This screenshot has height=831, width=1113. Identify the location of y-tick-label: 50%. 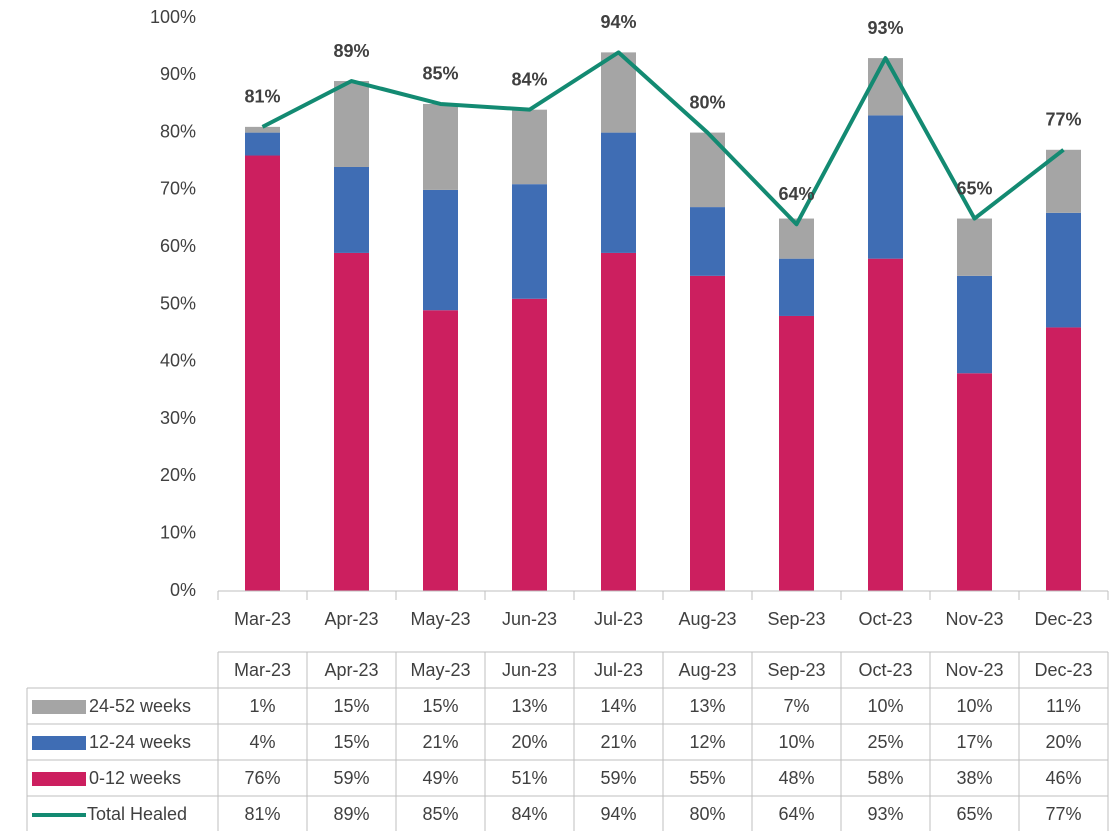
(178, 303).